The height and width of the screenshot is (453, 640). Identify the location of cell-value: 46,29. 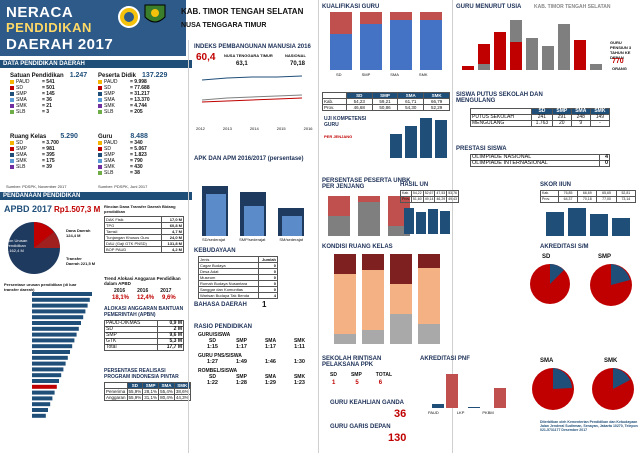
(441, 199).